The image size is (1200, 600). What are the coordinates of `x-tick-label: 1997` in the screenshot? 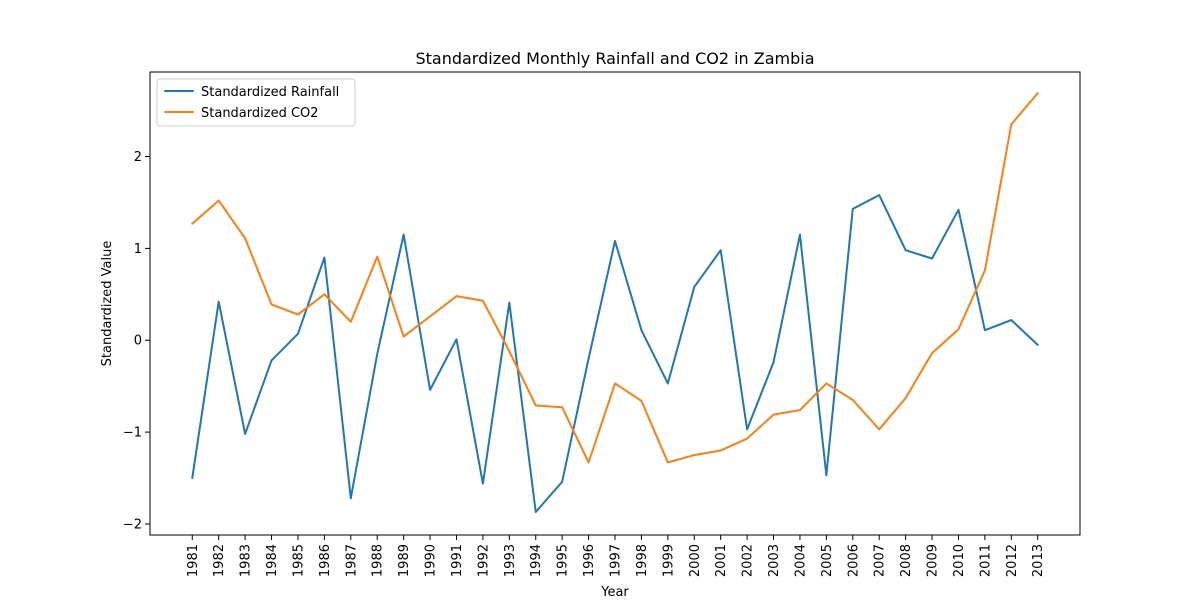 It's located at (616, 560).